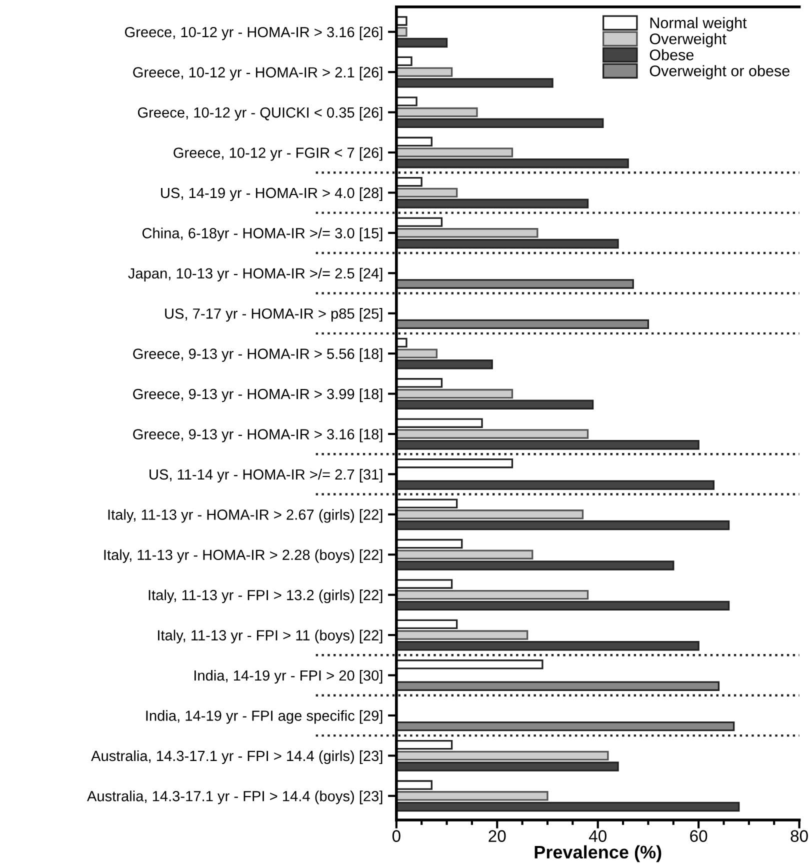 The width and height of the screenshot is (809, 865). I want to click on y-tick-label: Italy, 11-13 yr - HOMA-IR > 2.67 (girls) [22], so click(245, 516).